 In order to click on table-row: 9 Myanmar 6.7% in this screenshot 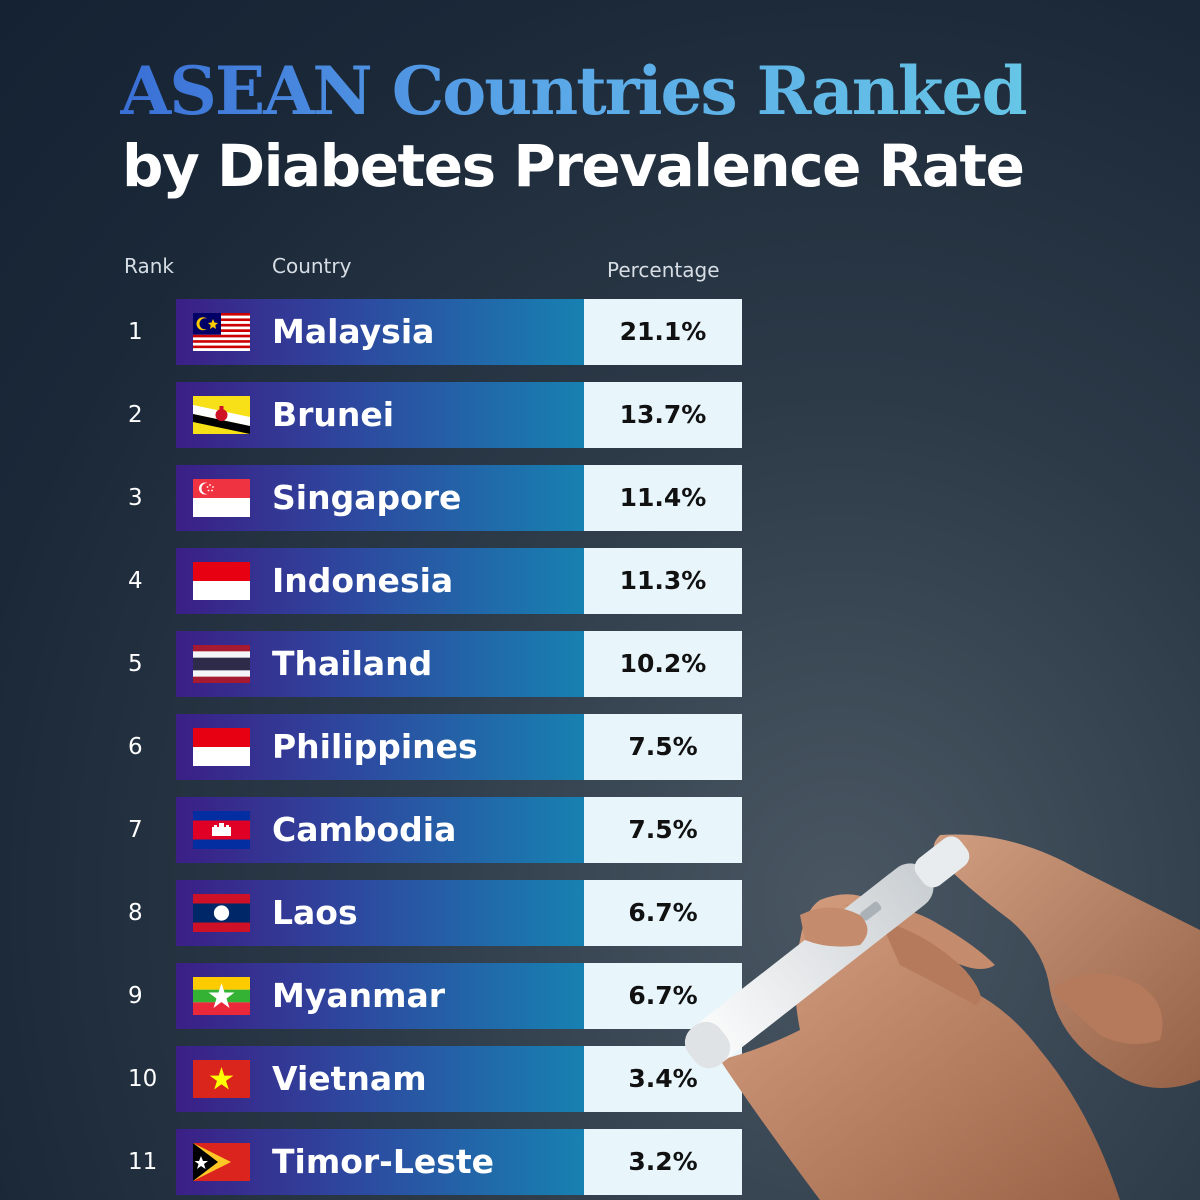, I will do `click(380, 996)`.